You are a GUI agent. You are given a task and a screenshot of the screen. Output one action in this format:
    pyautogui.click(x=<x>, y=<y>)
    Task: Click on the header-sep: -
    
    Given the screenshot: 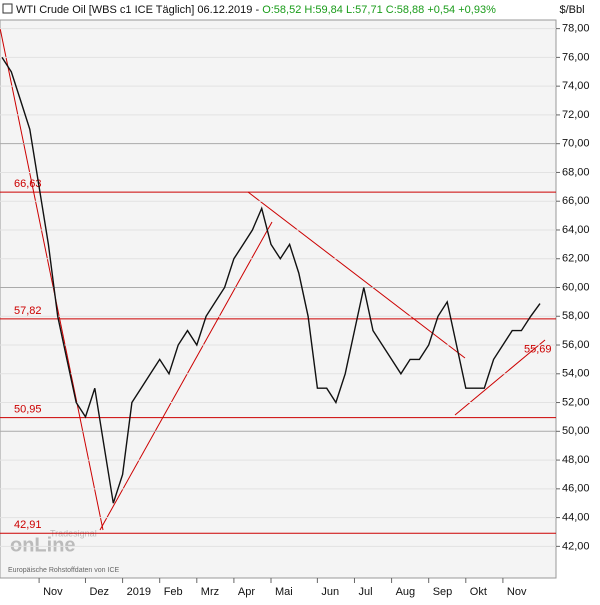 What is the action you would take?
    pyautogui.click(x=257, y=10)
    